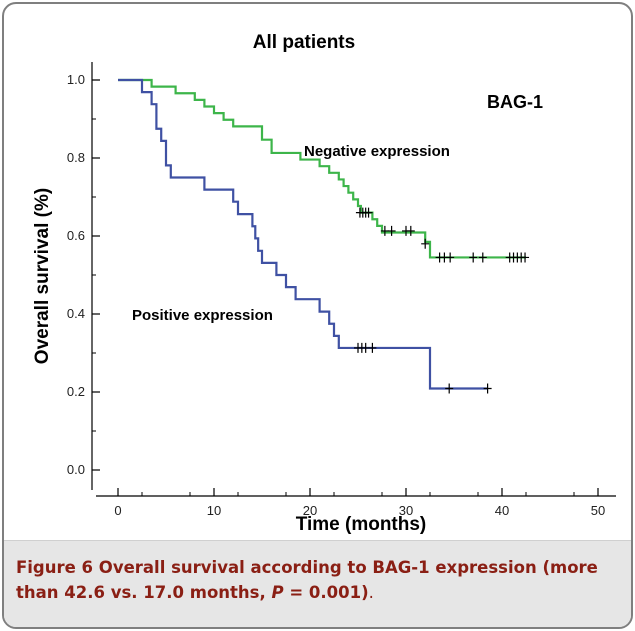  What do you see at coordinates (202, 315) in the screenshot?
I see `positive-expression-label: Positive expression` at bounding box center [202, 315].